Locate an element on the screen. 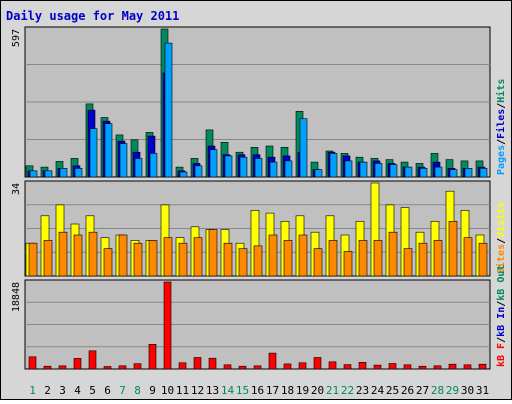 The width and height of the screenshot is (512, 404). legend-entry: Visits is located at coordinates (501, 220).